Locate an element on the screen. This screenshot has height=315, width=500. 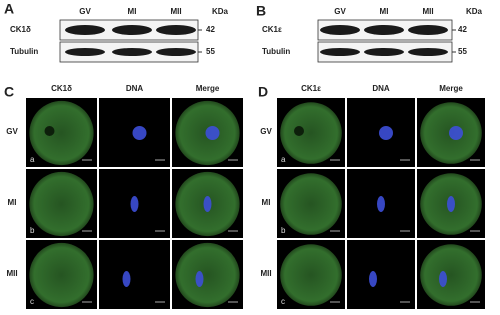
protein-label: CK1δ is located at coordinates (20, 29).